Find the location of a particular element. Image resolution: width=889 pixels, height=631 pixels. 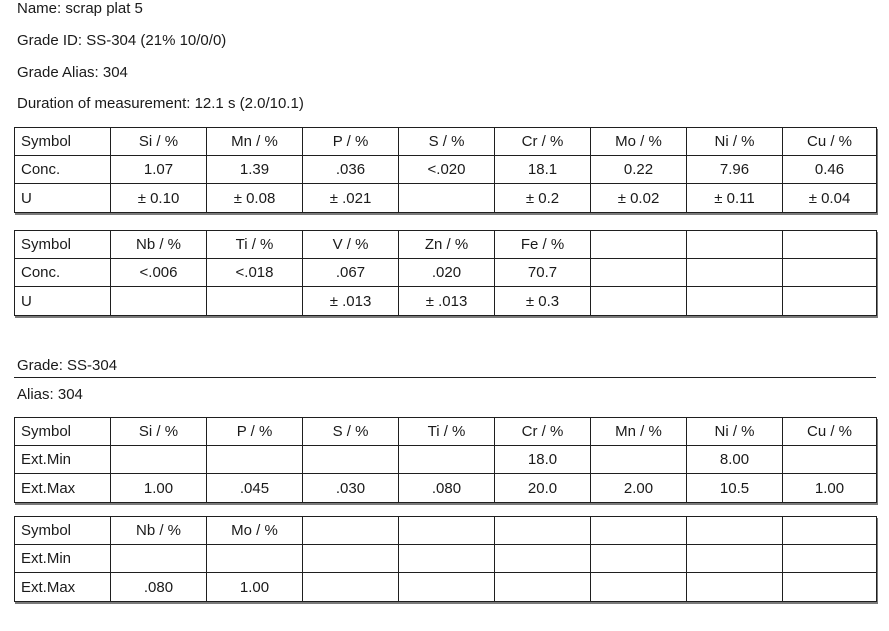

grade-alias: Grade Alias: 304 is located at coordinates (72, 72).